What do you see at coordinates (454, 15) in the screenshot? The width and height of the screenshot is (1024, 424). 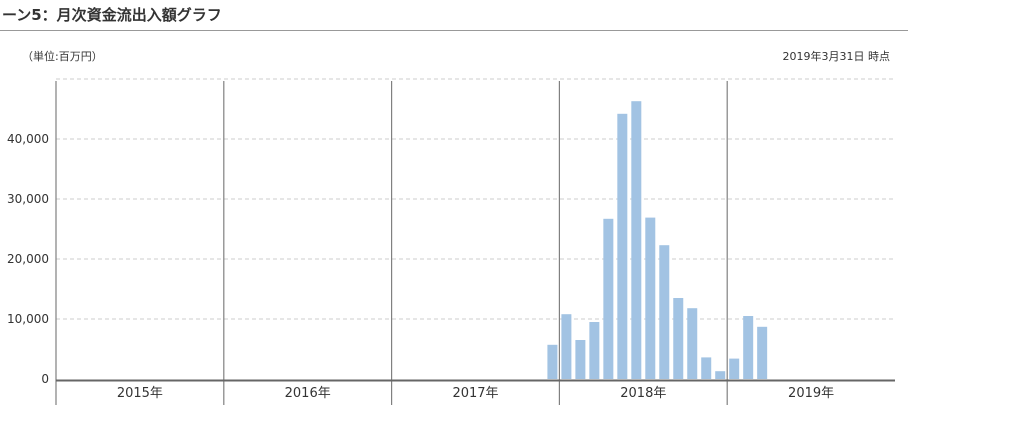 I see `page-header: ーン5：月次資金流出入額グラフ` at bounding box center [454, 15].